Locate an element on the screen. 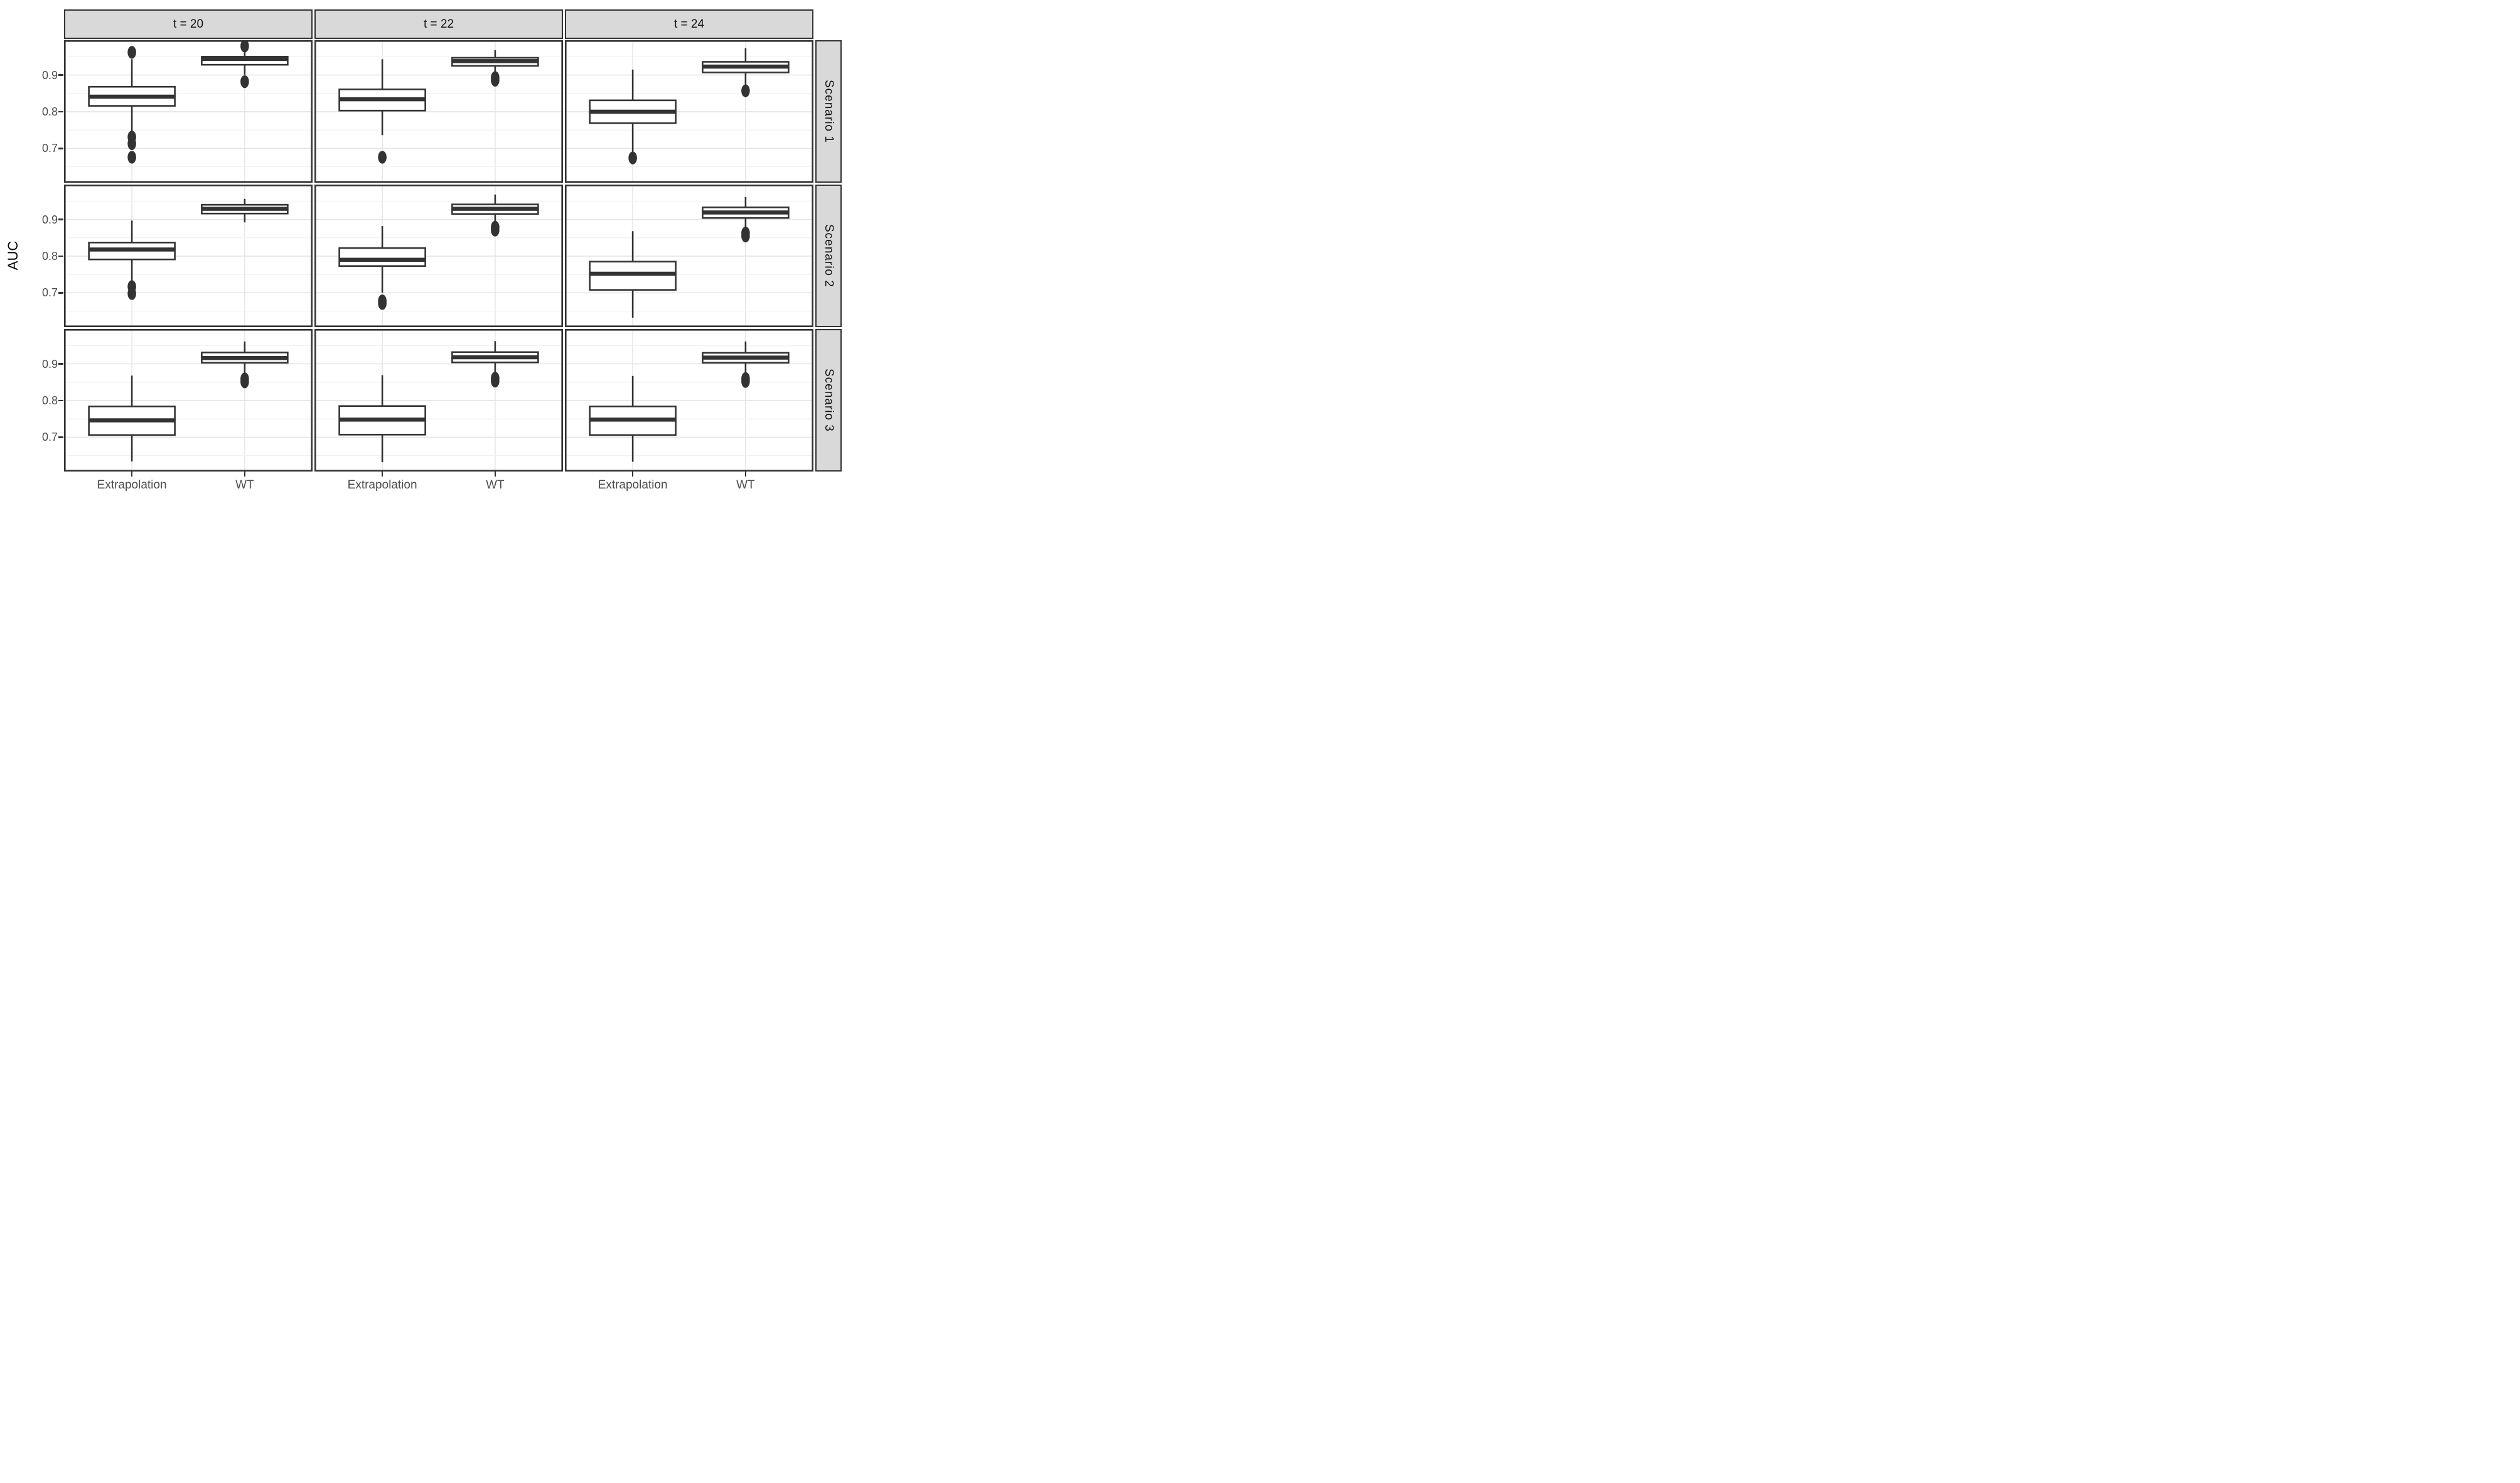 Image resolution: width=2520 pixels, height=1483 pixels. y-axis-title: AUC is located at coordinates (13, 255).